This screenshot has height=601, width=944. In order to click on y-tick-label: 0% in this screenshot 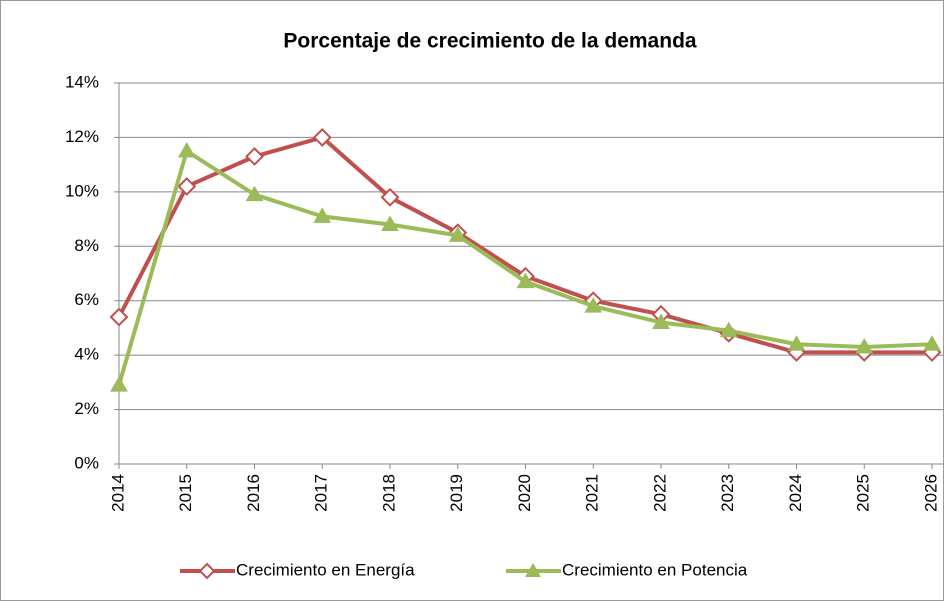, I will do `click(86, 462)`.